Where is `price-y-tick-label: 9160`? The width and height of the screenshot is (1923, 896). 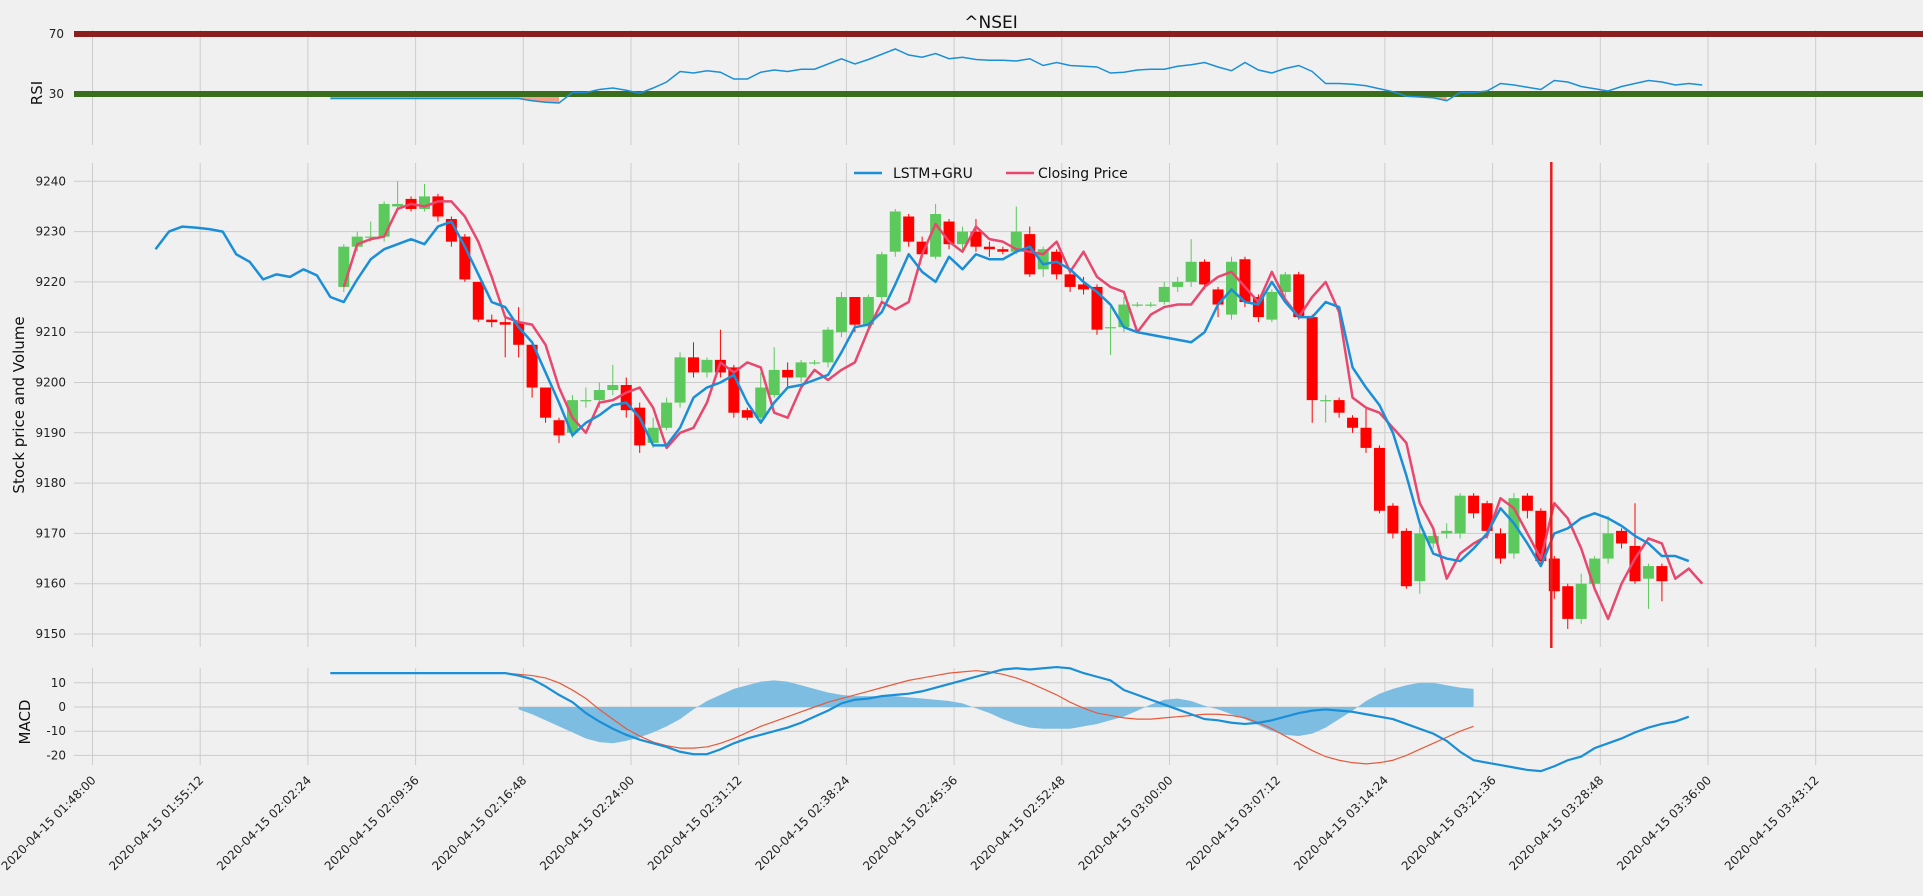
price-y-tick-label: 9160 is located at coordinates (50, 584).